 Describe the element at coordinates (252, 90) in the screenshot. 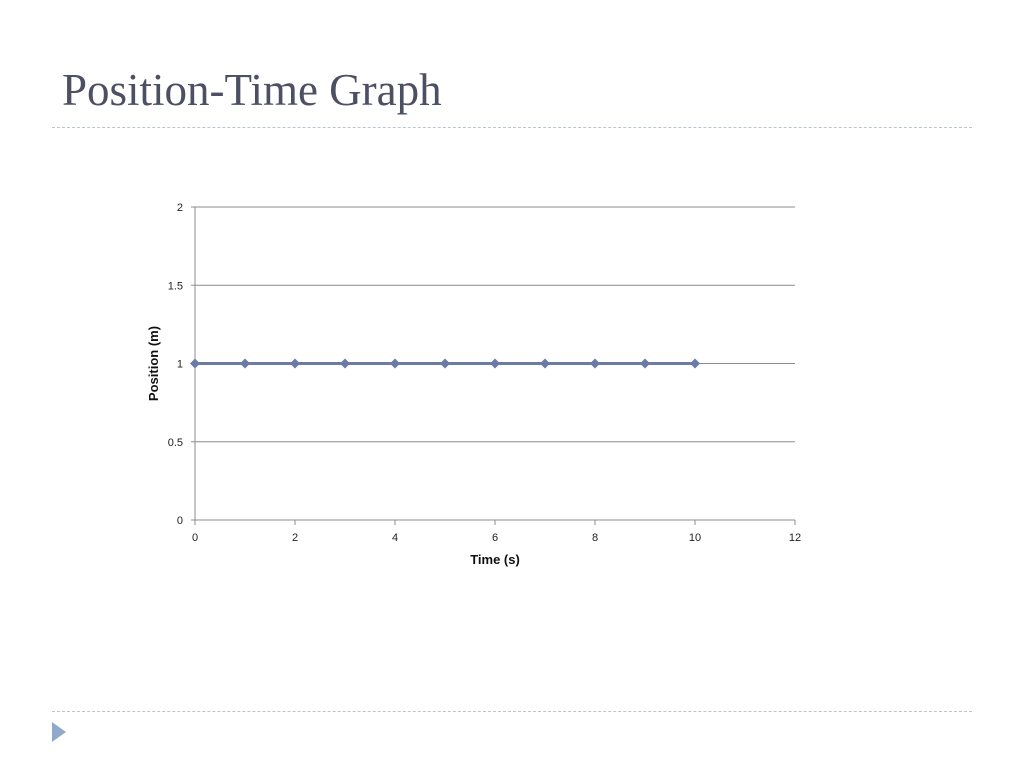

I see `slide-title: Position-Time Graph` at that location.